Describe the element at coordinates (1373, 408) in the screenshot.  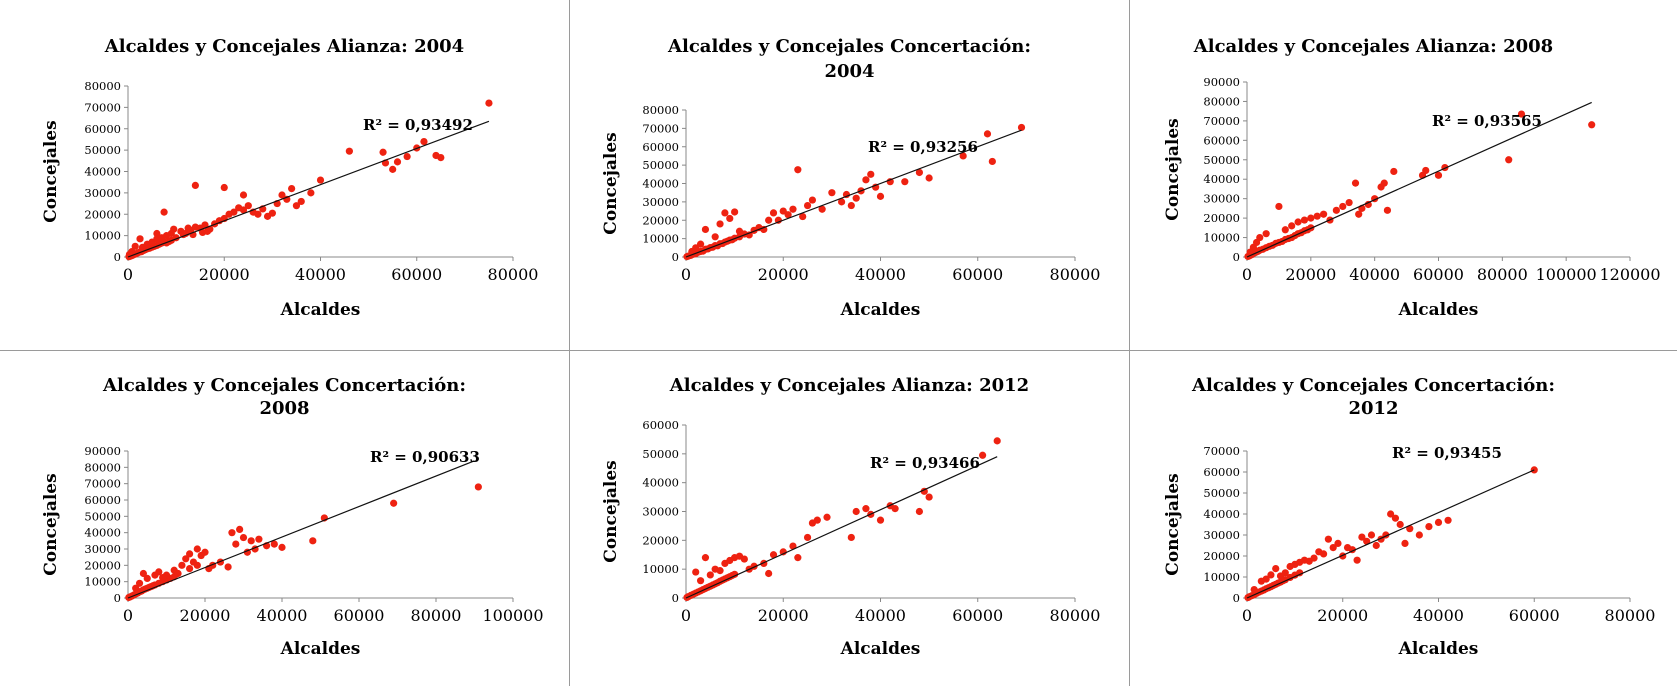
I see `chart-title: 2012` at that location.